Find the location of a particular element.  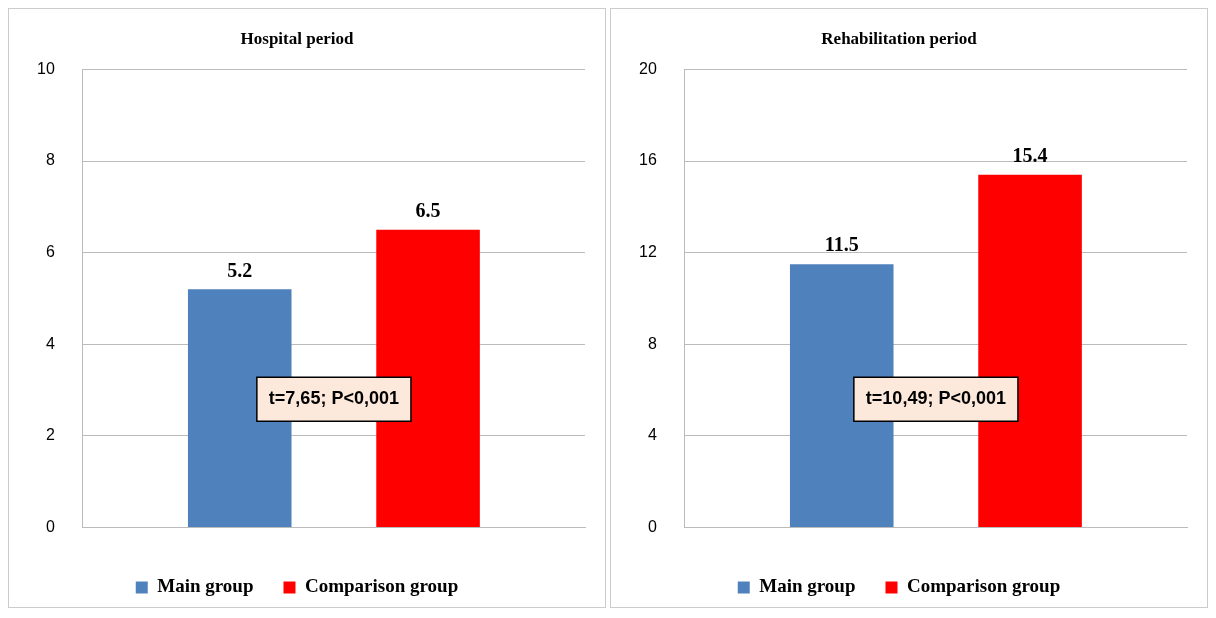

y-tick-label: 6 is located at coordinates (50, 252).